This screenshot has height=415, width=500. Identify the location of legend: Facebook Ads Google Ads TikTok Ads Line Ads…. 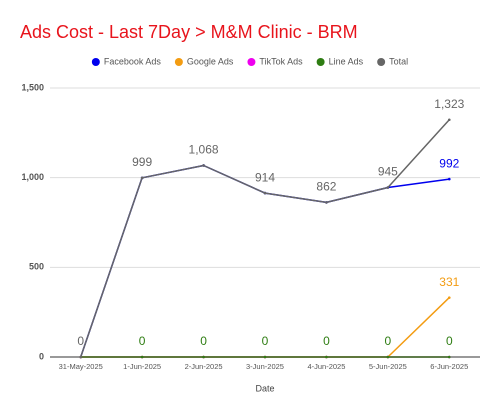
(249, 61).